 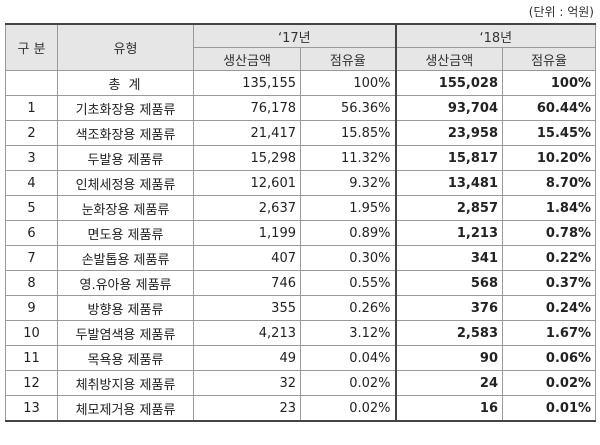 I want to click on table-row: 2 색조화장용 제품류 21,417 15.85% 23,958 15.45%, so click(x=301, y=133).